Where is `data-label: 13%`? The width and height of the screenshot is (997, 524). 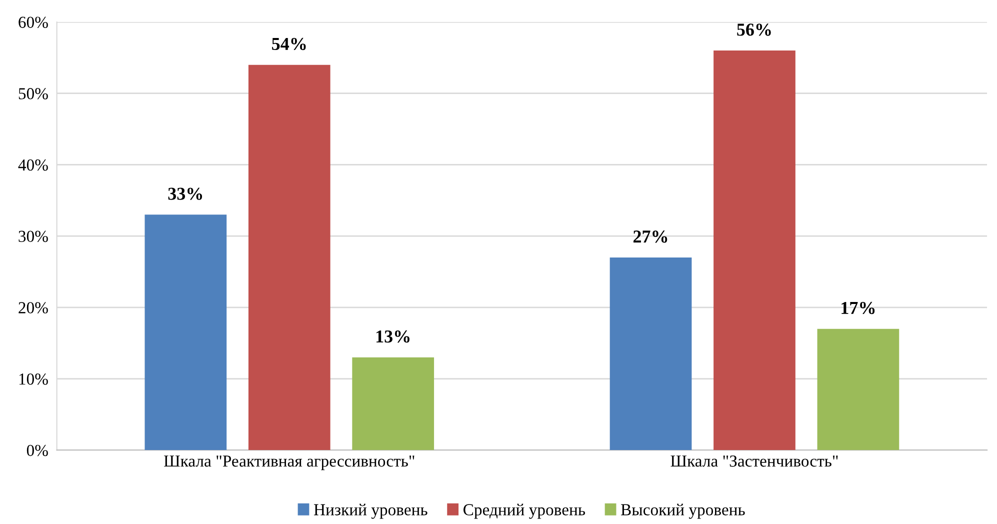
data-label: 13% is located at coordinates (393, 336).